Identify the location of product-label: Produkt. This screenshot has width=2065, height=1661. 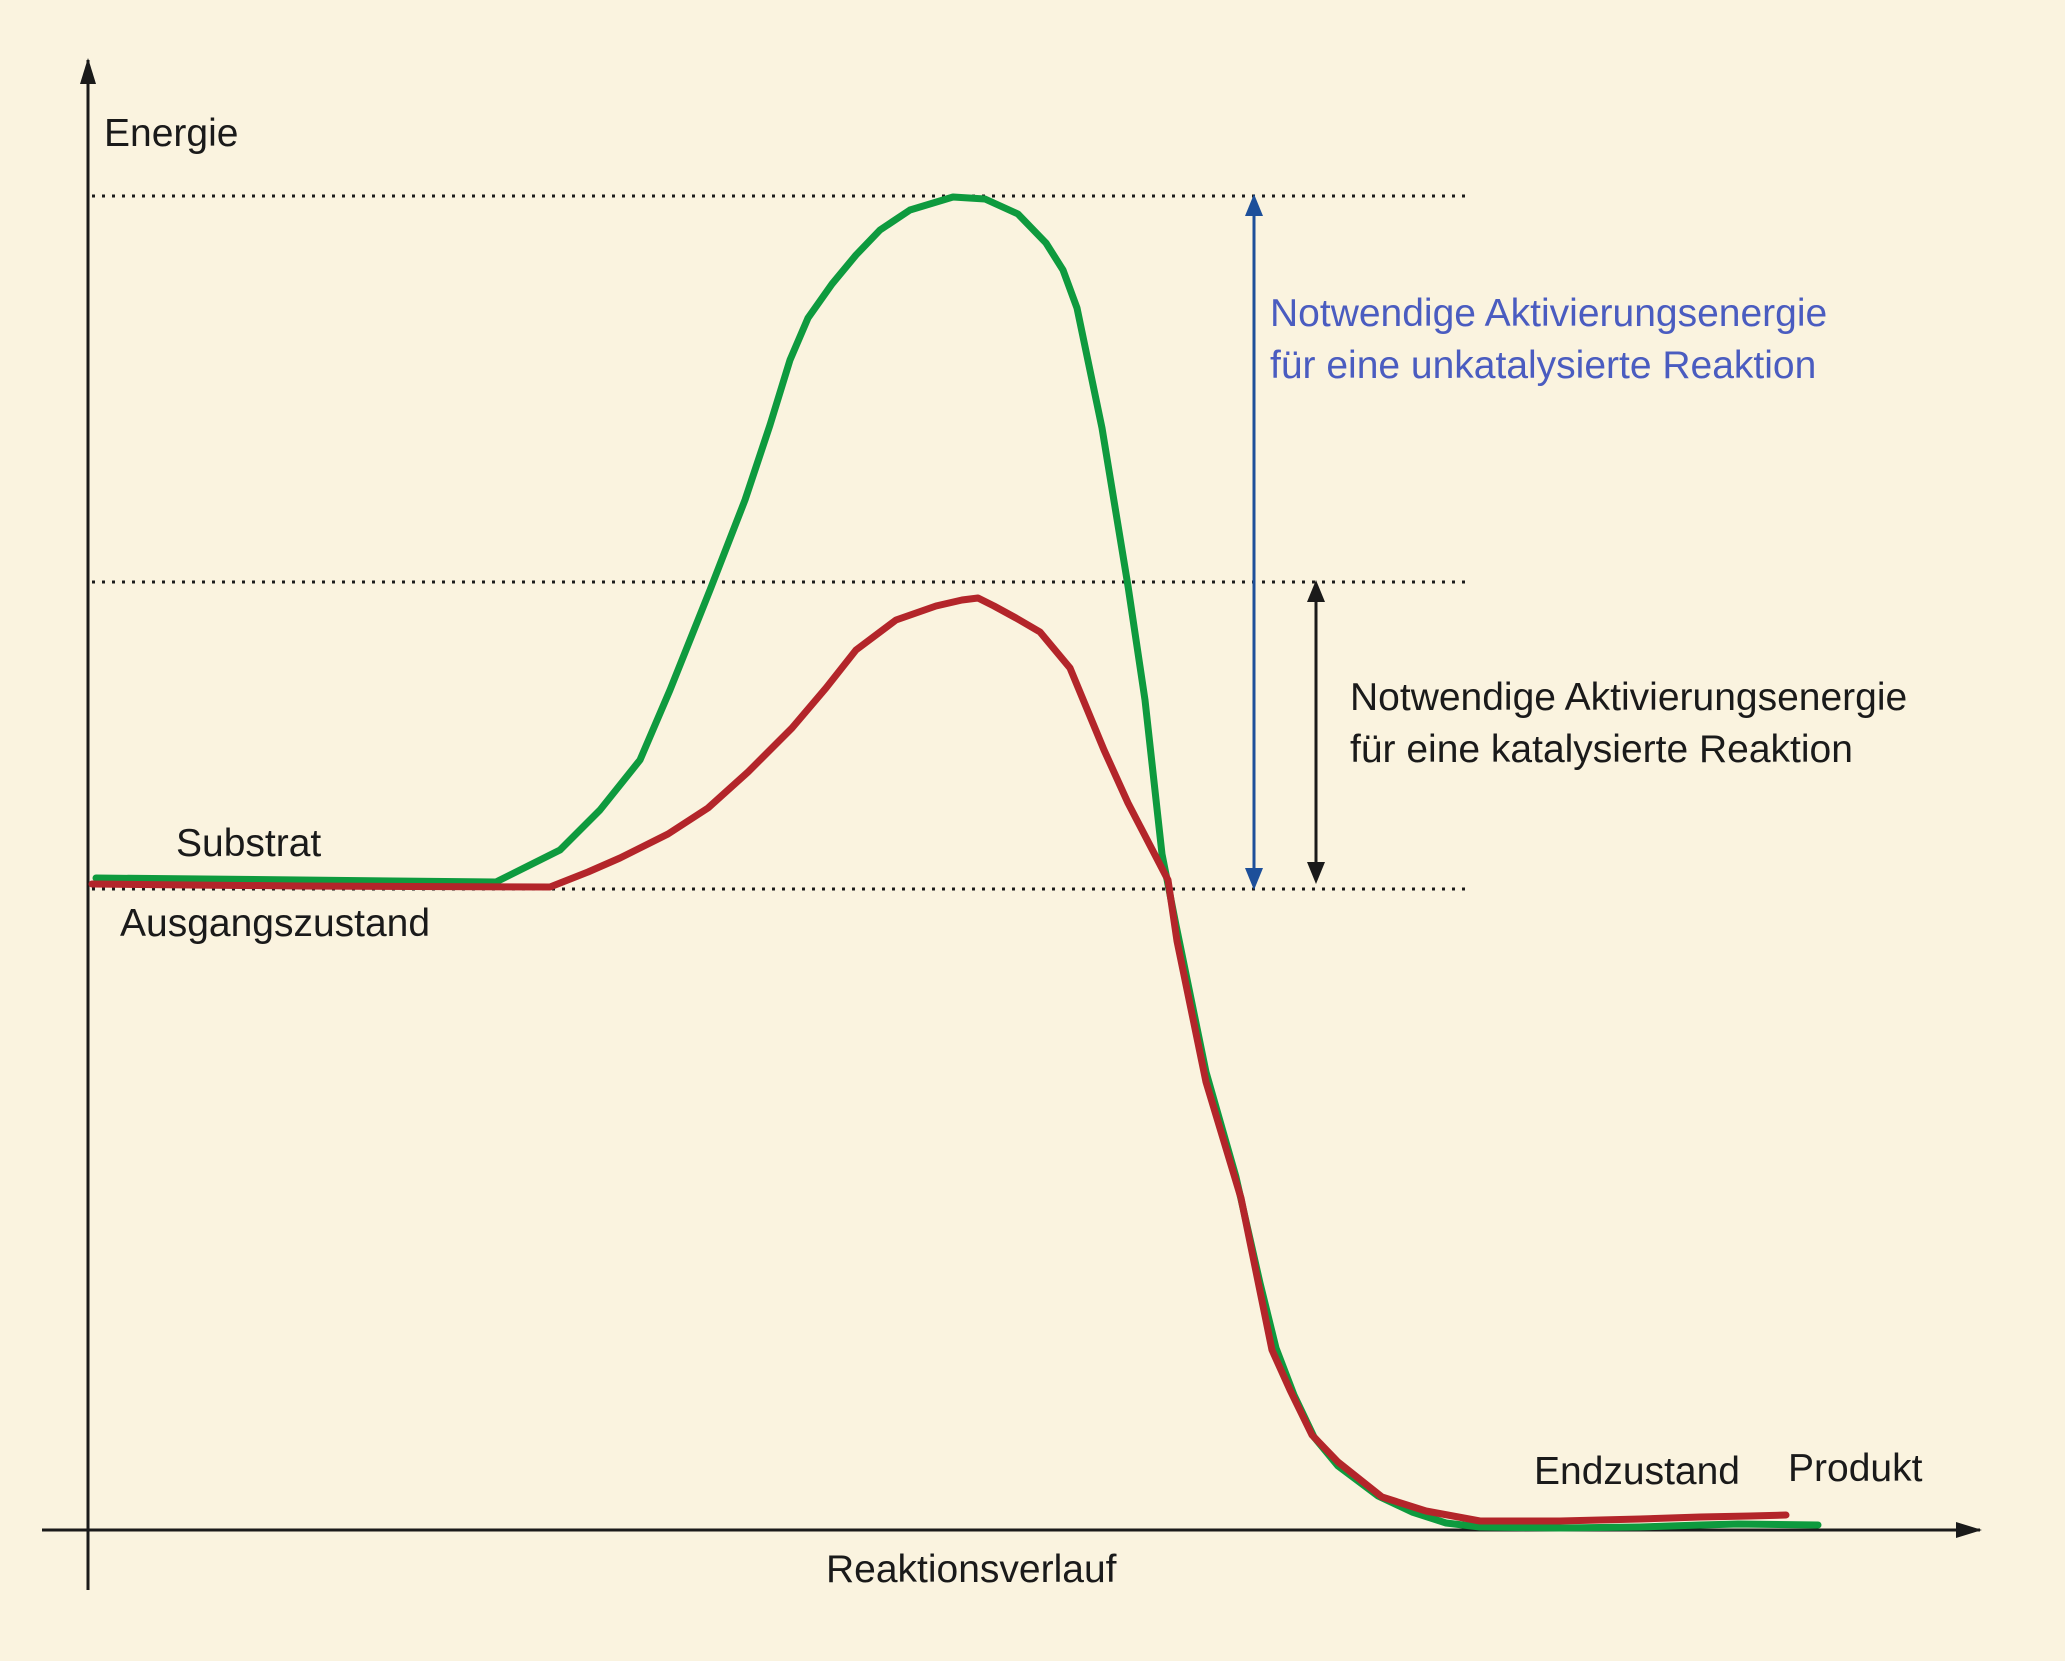
(1855, 1468).